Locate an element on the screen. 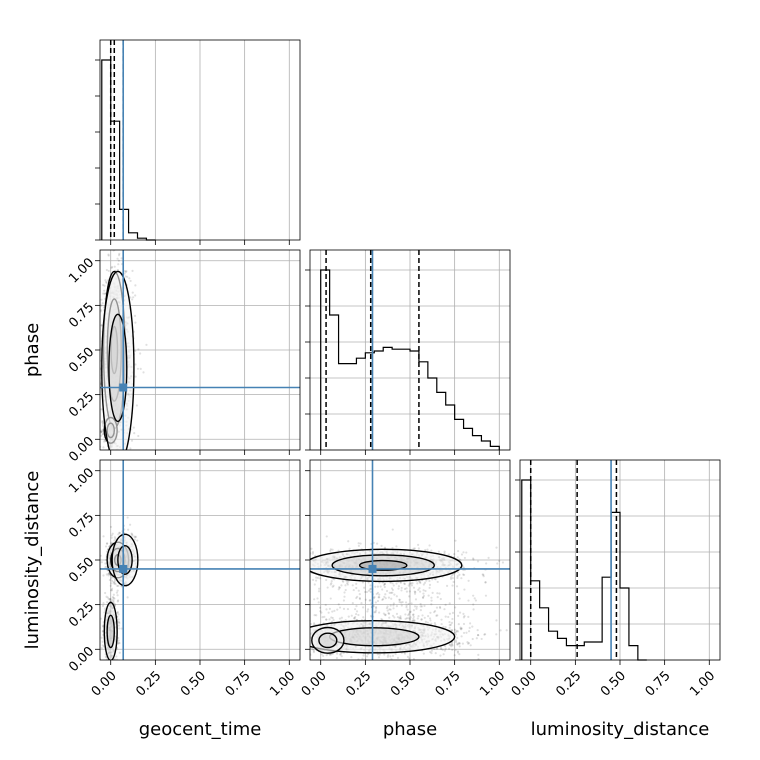 This screenshot has width=760, height=760. hist-panel-geocent_time is located at coordinates (198, 142).